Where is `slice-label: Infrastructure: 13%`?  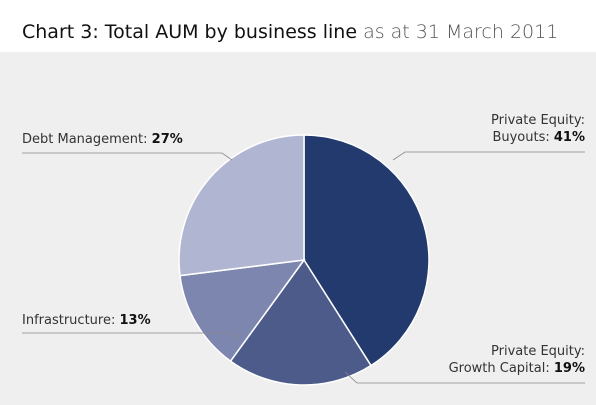
slice-label: Infrastructure: 13% is located at coordinates (86, 320).